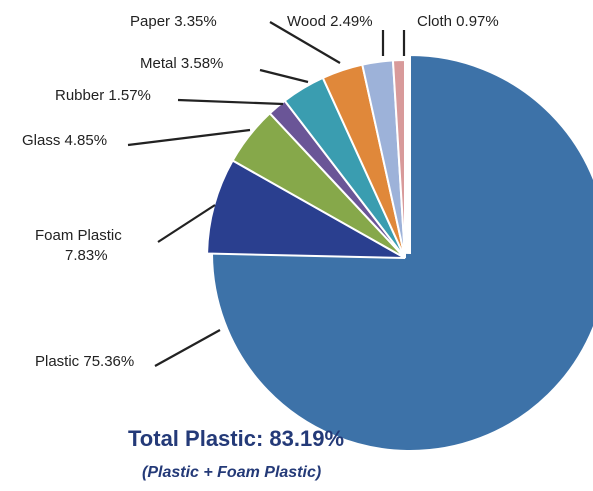 The height and width of the screenshot is (491, 593). Describe the element at coordinates (398, 158) in the screenshot. I see `pie-slice-cloth` at that location.